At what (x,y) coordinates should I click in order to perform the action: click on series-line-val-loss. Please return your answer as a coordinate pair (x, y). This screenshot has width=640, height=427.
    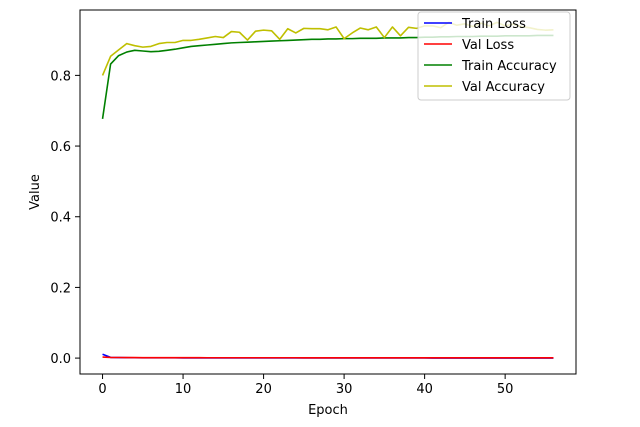
    Looking at the image, I should click on (328, 357).